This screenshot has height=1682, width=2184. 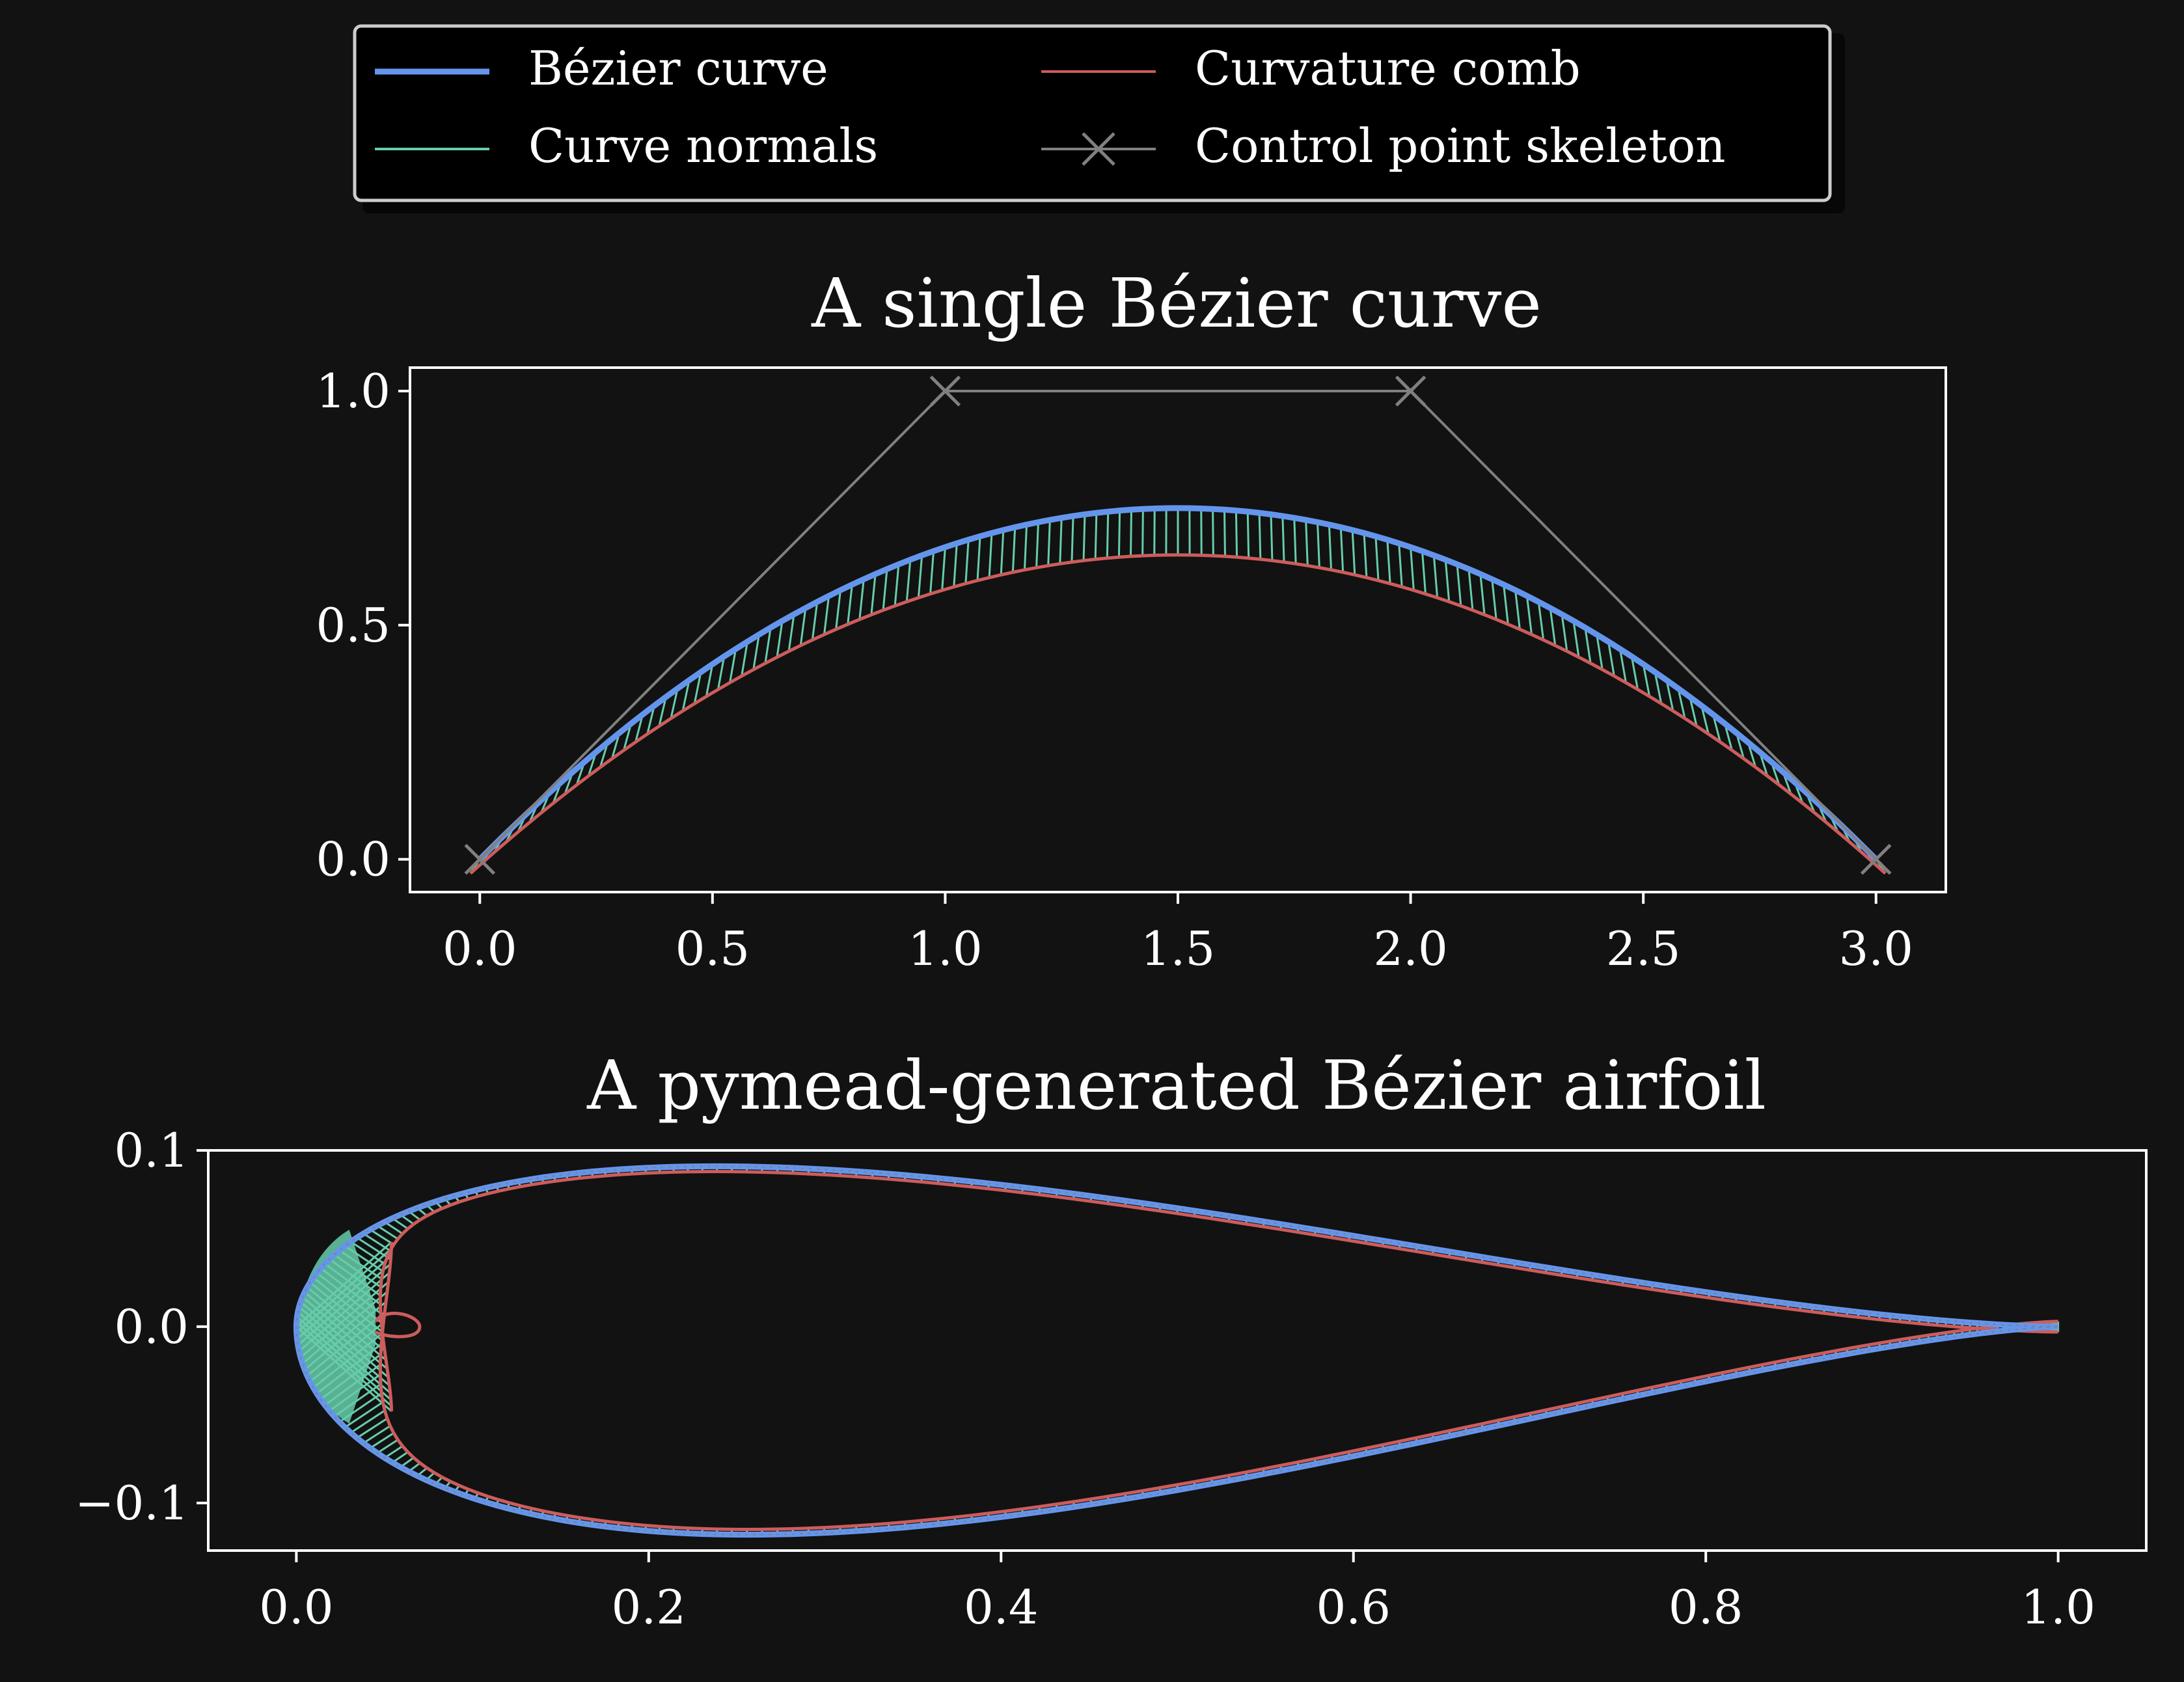 What do you see at coordinates (1179, 948) in the screenshot?
I see `plot1-xtick-label: 1.5` at bounding box center [1179, 948].